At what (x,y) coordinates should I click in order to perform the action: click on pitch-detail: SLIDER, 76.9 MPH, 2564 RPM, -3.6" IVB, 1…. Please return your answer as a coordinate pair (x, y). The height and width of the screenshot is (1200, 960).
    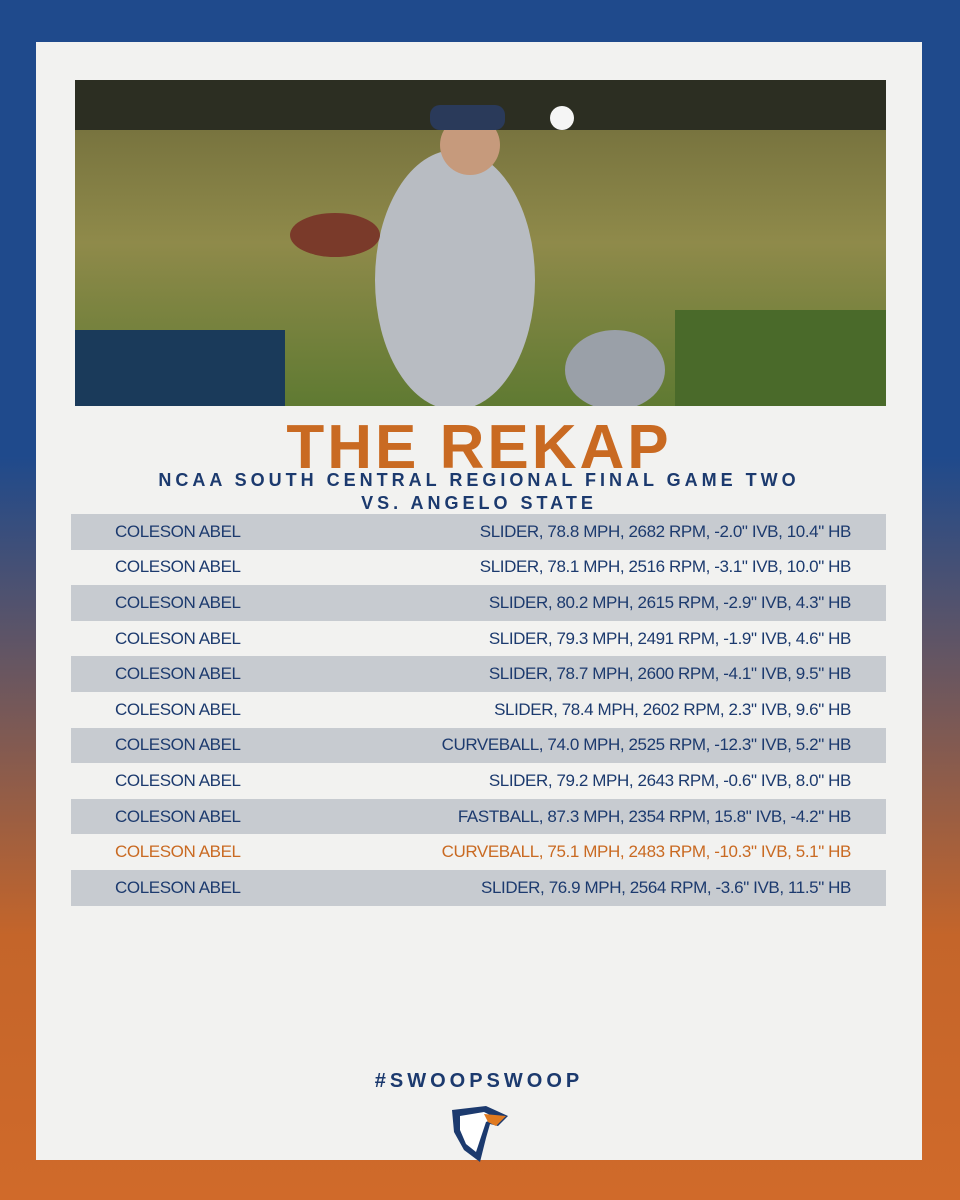
    Looking at the image, I should click on (666, 887).